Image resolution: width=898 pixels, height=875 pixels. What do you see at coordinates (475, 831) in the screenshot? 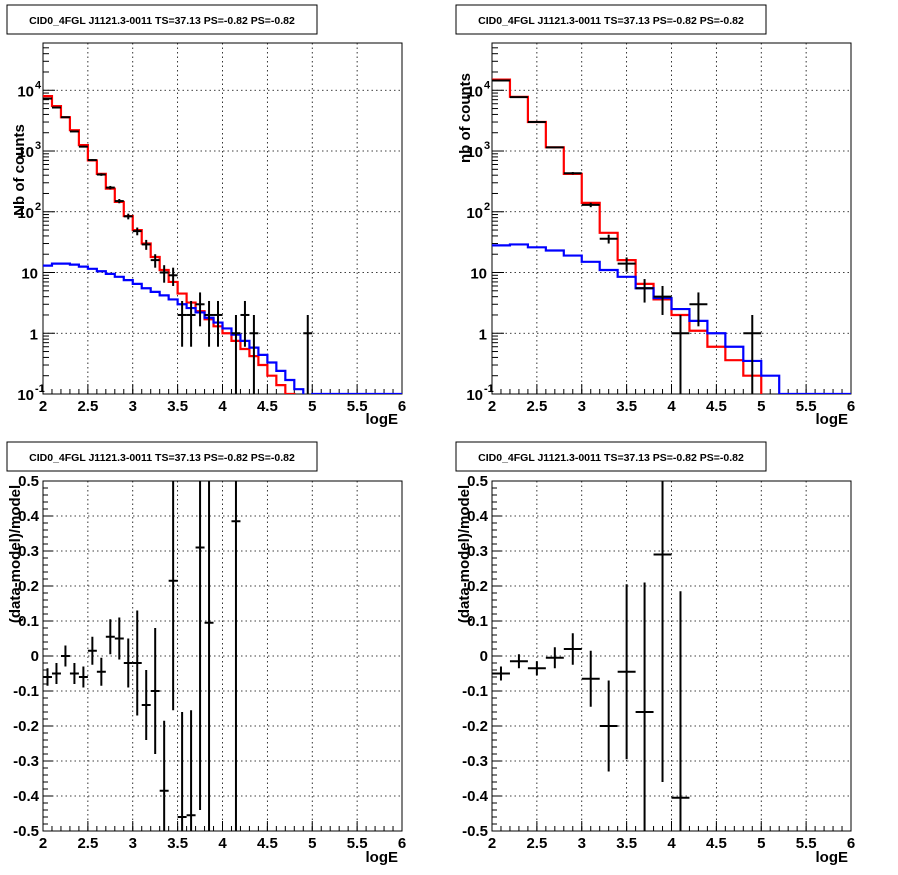
I see `y-tick-label: -0.5` at bounding box center [475, 831].